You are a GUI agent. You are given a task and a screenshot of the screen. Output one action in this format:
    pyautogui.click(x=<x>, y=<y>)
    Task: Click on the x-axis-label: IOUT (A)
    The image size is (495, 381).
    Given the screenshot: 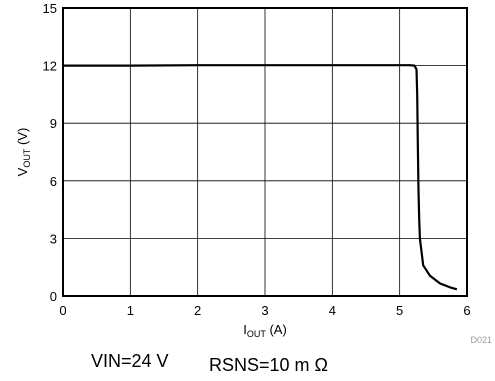 What is the action you would take?
    pyautogui.click(x=265, y=330)
    